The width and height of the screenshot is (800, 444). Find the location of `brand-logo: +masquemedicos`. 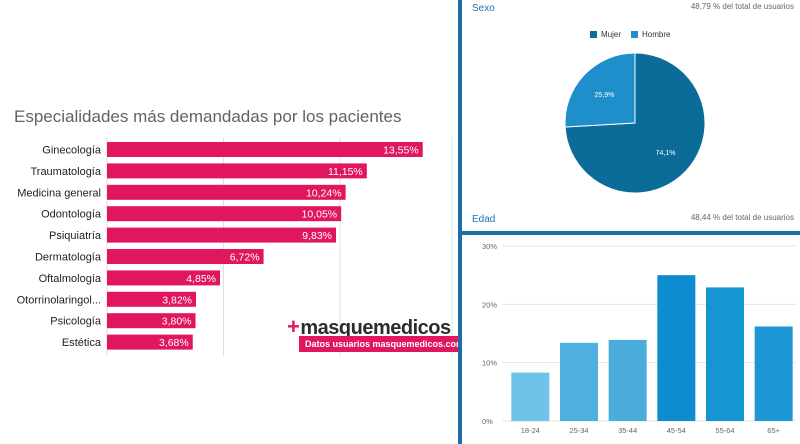

brand-logo: +masquemedicos is located at coordinates (369, 327).